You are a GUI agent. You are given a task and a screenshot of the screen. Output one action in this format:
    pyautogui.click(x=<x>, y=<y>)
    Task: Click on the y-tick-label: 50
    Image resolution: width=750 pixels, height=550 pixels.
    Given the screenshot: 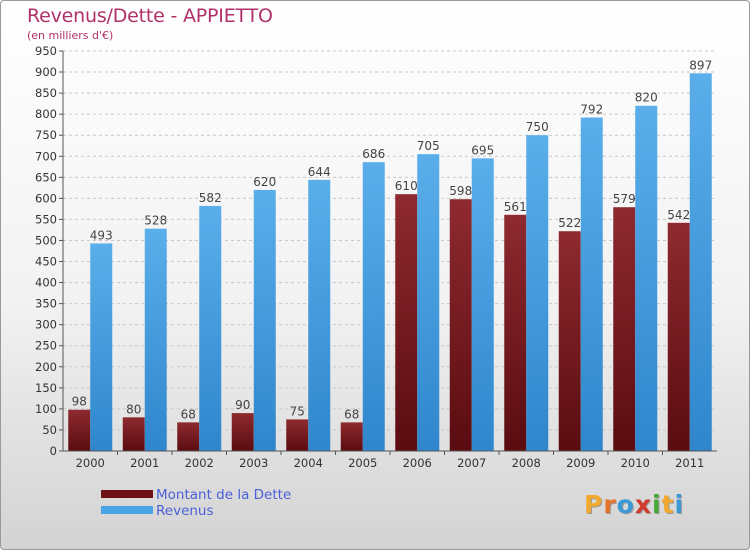 What is the action you would take?
    pyautogui.click(x=49, y=430)
    